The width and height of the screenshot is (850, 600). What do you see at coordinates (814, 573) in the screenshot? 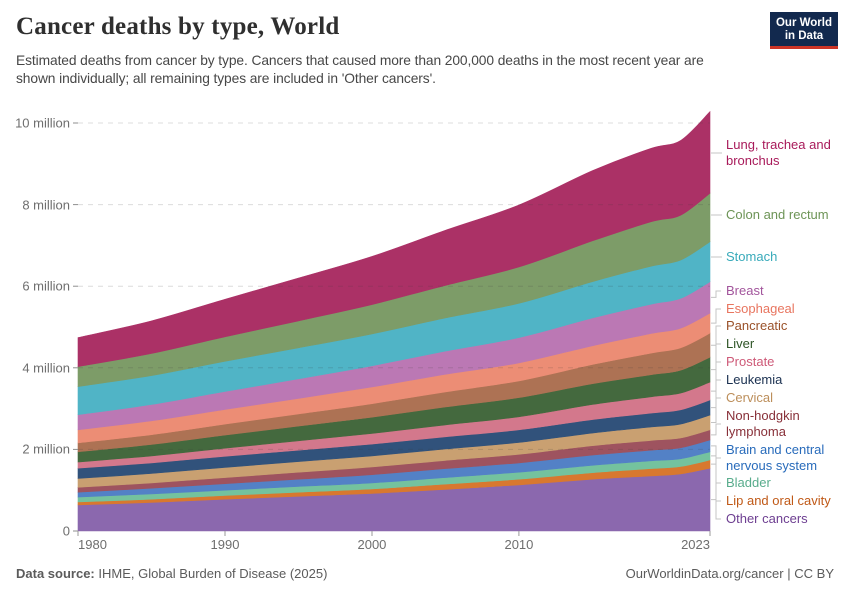
I see `footer-license: CC BY` at bounding box center [814, 573].